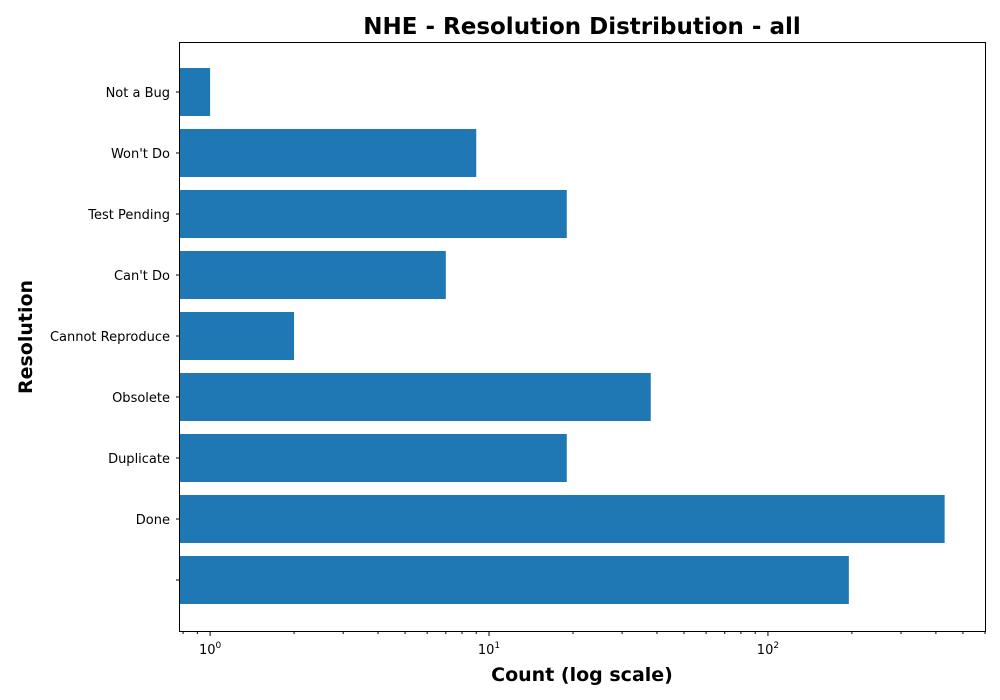  I want to click on bar-done, so click(562, 519).